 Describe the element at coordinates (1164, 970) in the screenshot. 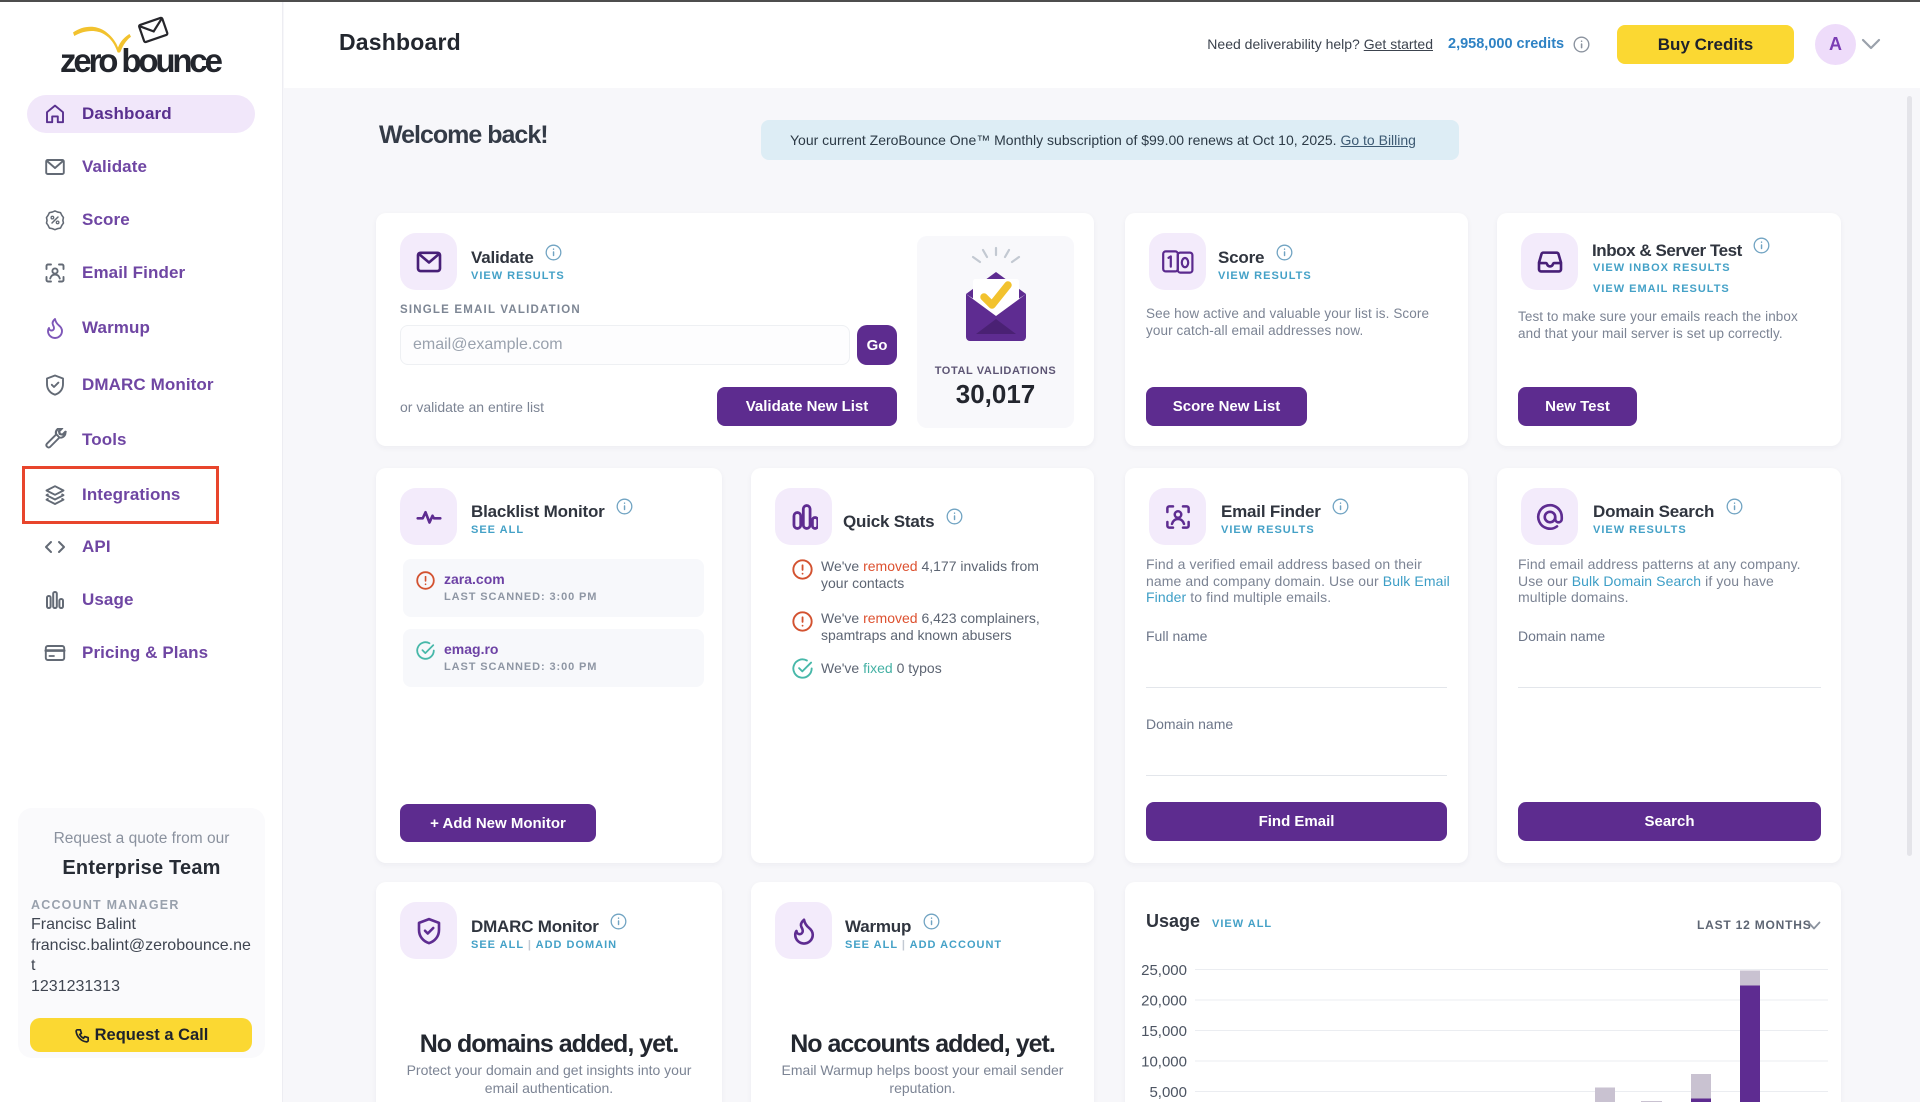

I see `svg-text: 25,000` at that location.